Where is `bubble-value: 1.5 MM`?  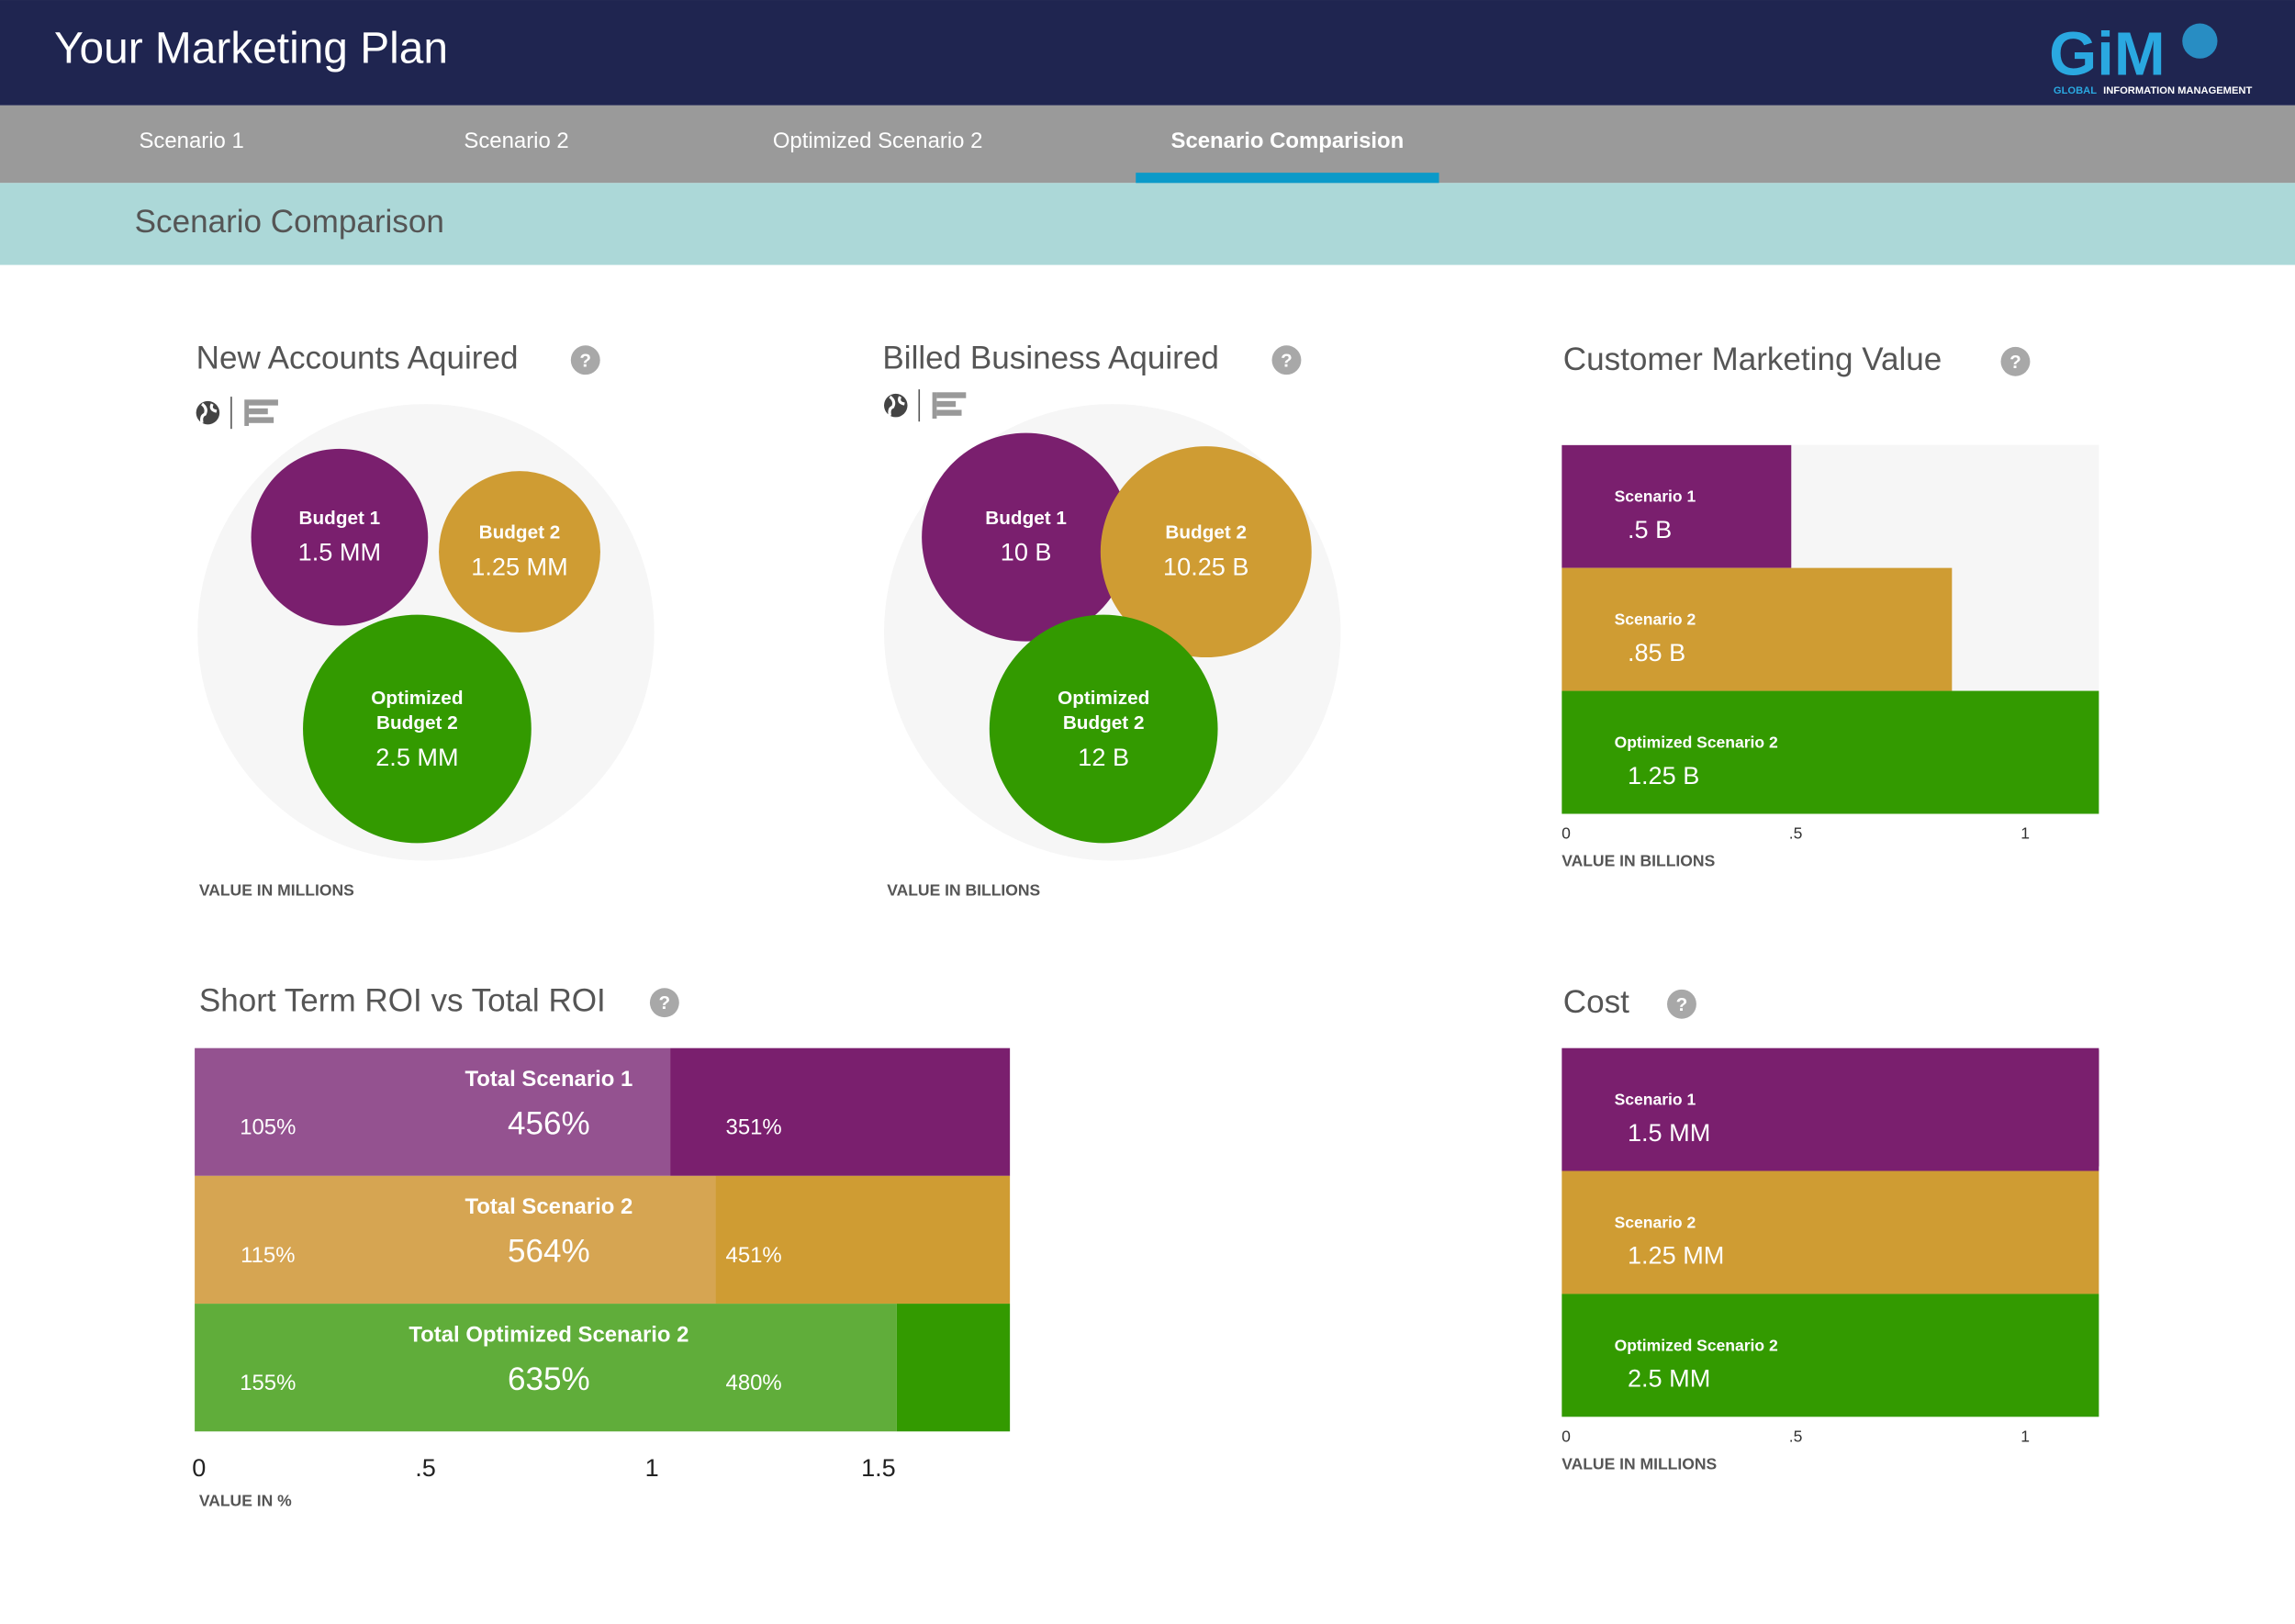 bubble-value: 1.5 MM is located at coordinates (339, 553).